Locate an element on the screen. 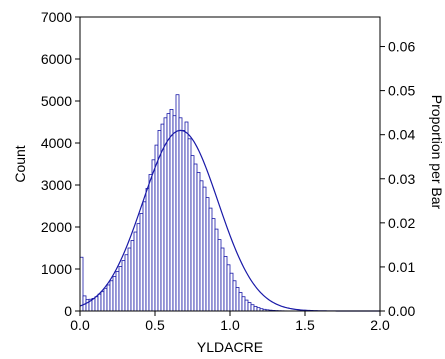 This screenshot has height=359, width=445. y-tick-label: 1000 is located at coordinates (56, 269).